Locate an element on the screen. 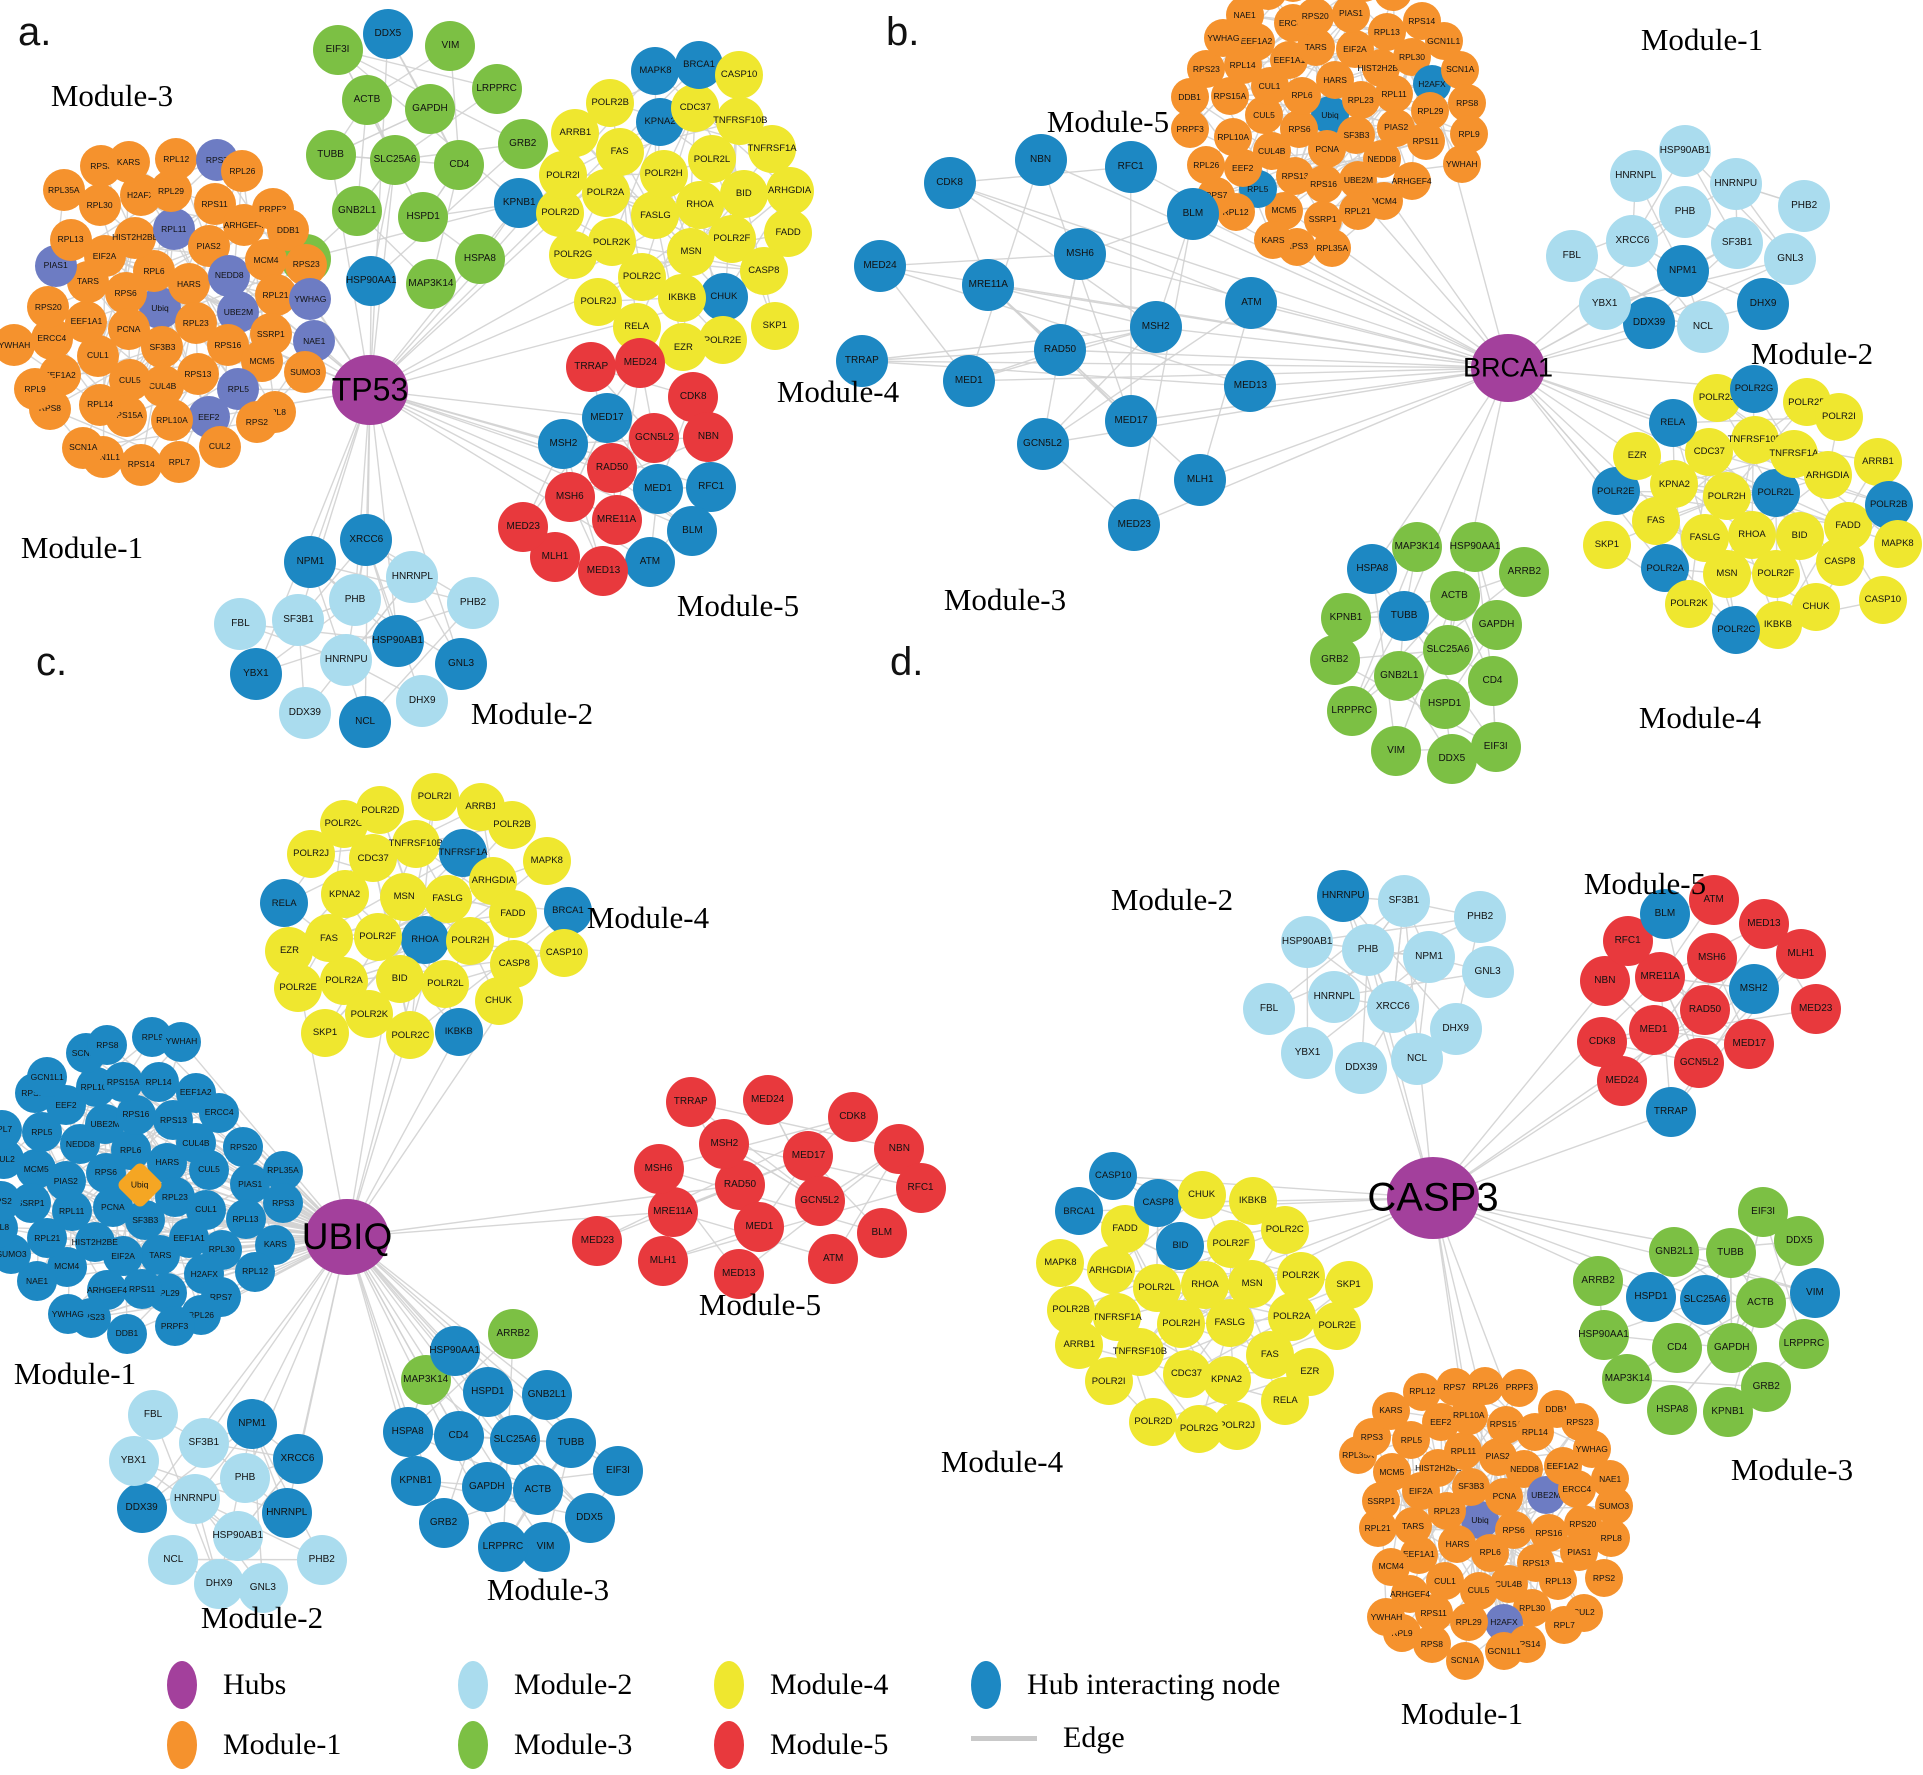  node-TNFRSF1A: TNFRSF1A is located at coordinates (1117, 1317).